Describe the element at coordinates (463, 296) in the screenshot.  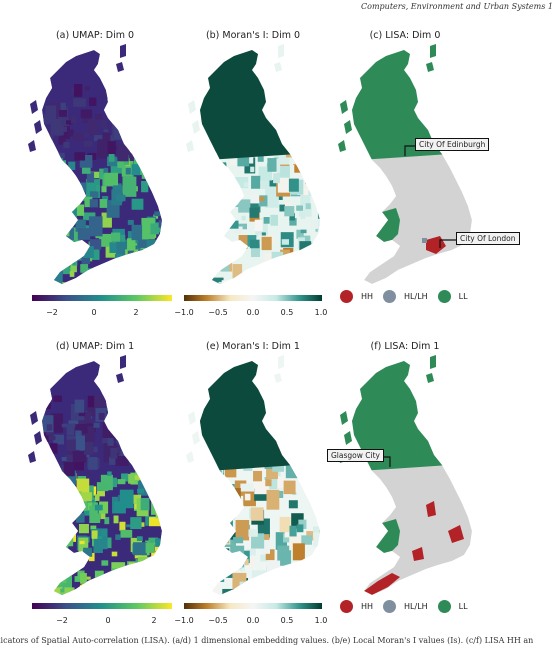
I see `legend-label: LL` at that location.